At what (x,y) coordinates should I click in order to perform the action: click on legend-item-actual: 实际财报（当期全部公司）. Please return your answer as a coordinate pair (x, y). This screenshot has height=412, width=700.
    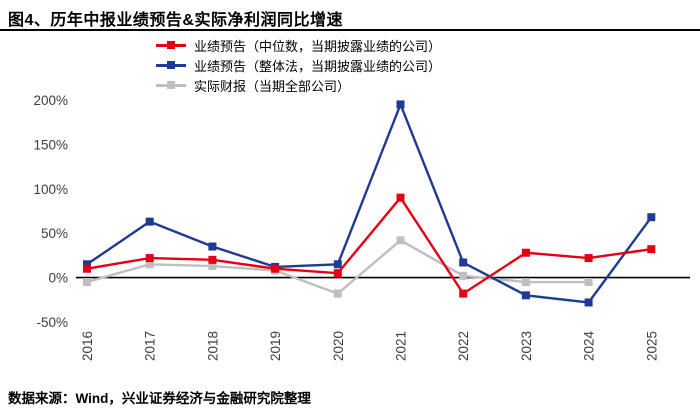
    Looking at the image, I should click on (298, 85).